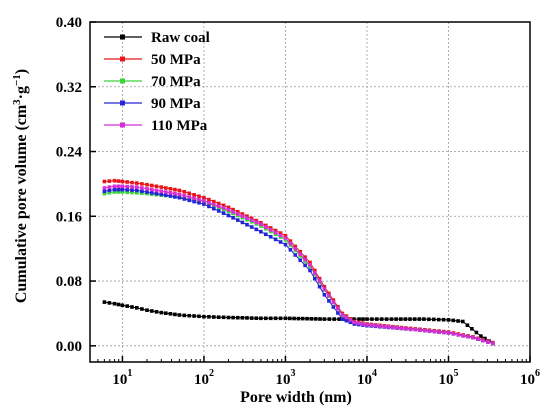 Image resolution: width=550 pixels, height=410 pixels. I want to click on series-line, so click(299, 322).